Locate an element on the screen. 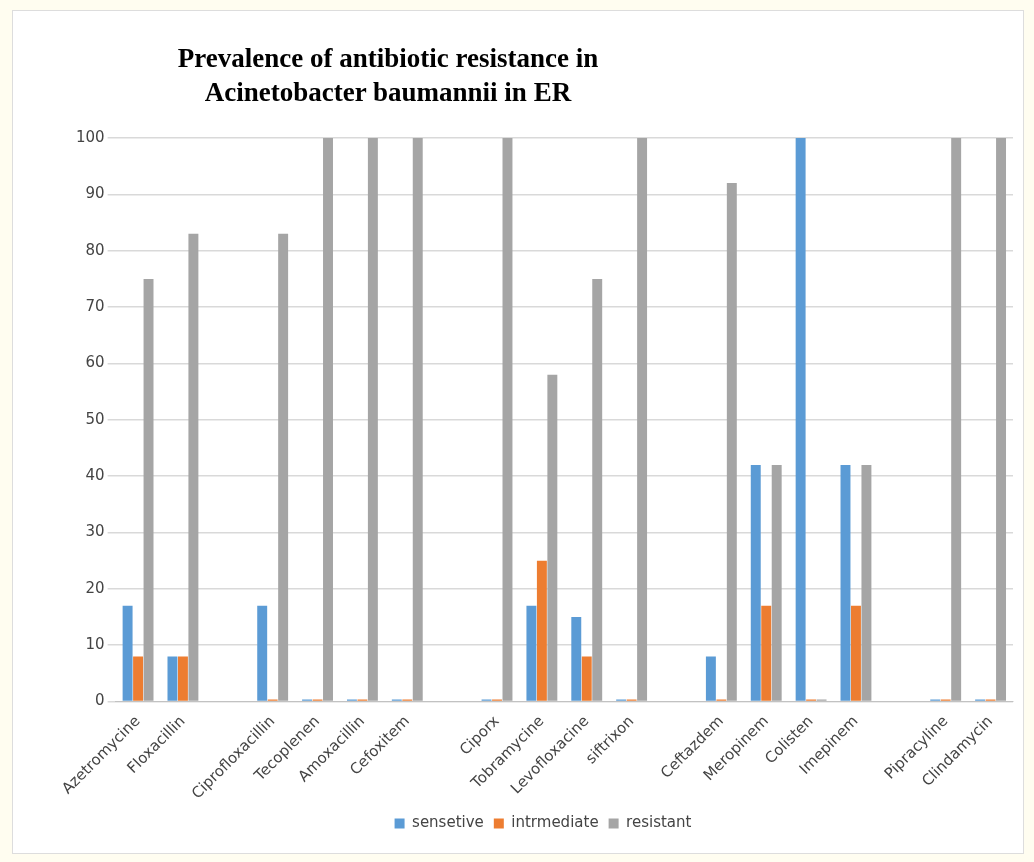 This screenshot has height=862, width=1034. y-tick-label: 90 is located at coordinates (95, 193).